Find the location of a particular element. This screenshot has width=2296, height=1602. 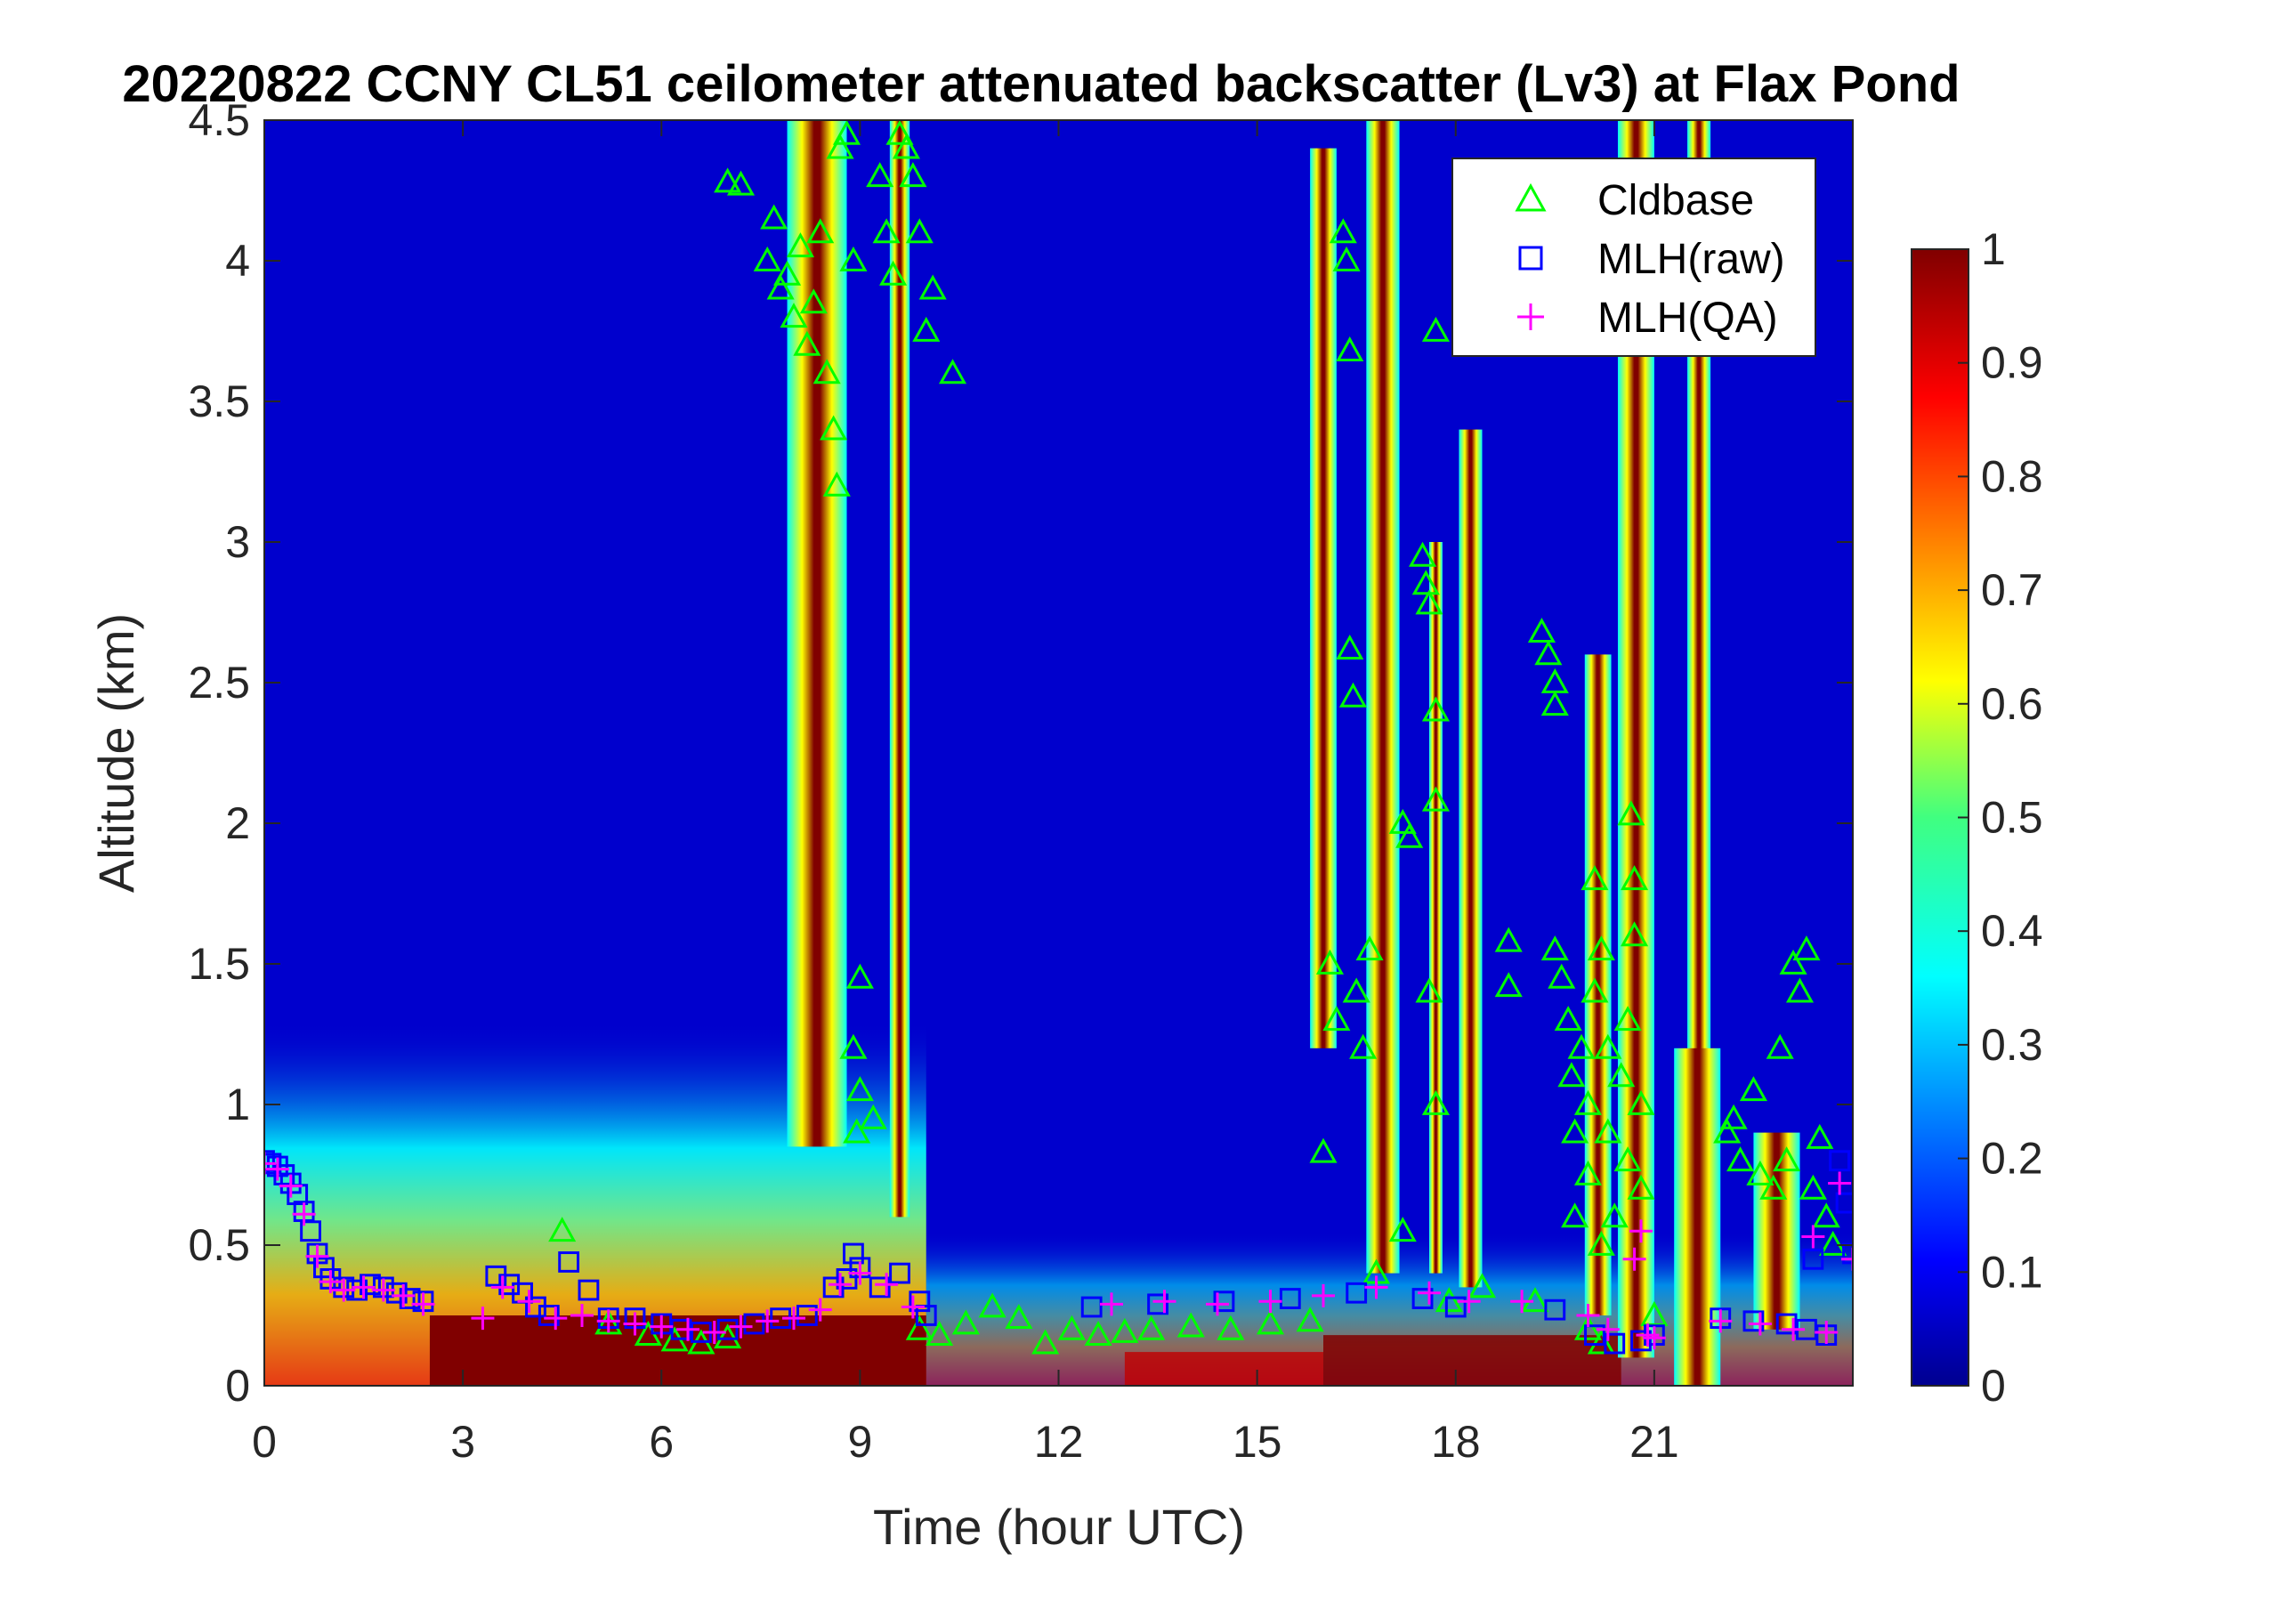

legend: Cldbase MLH(raw) MLH(QA) is located at coordinates (1633, 258).